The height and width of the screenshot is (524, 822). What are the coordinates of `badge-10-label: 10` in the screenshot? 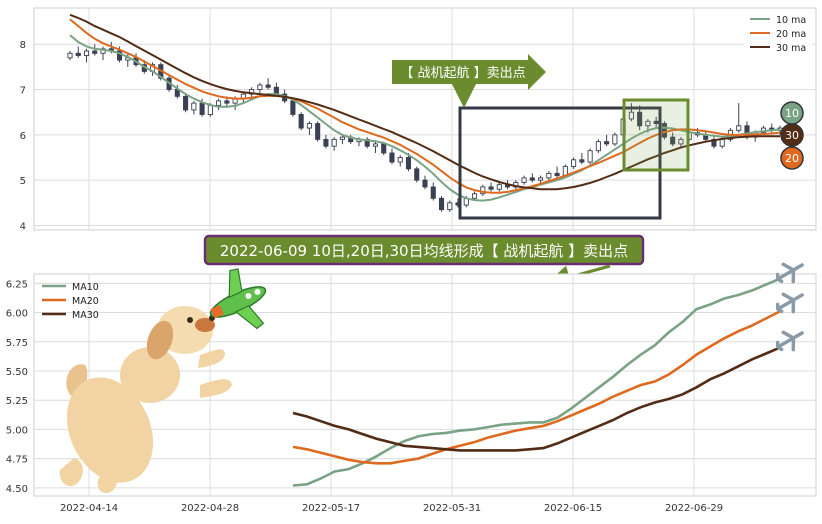 It's located at (792, 113).